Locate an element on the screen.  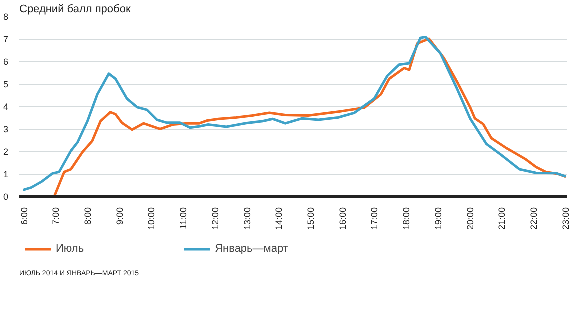
x-tick-label: 16:00 is located at coordinates (343, 218).